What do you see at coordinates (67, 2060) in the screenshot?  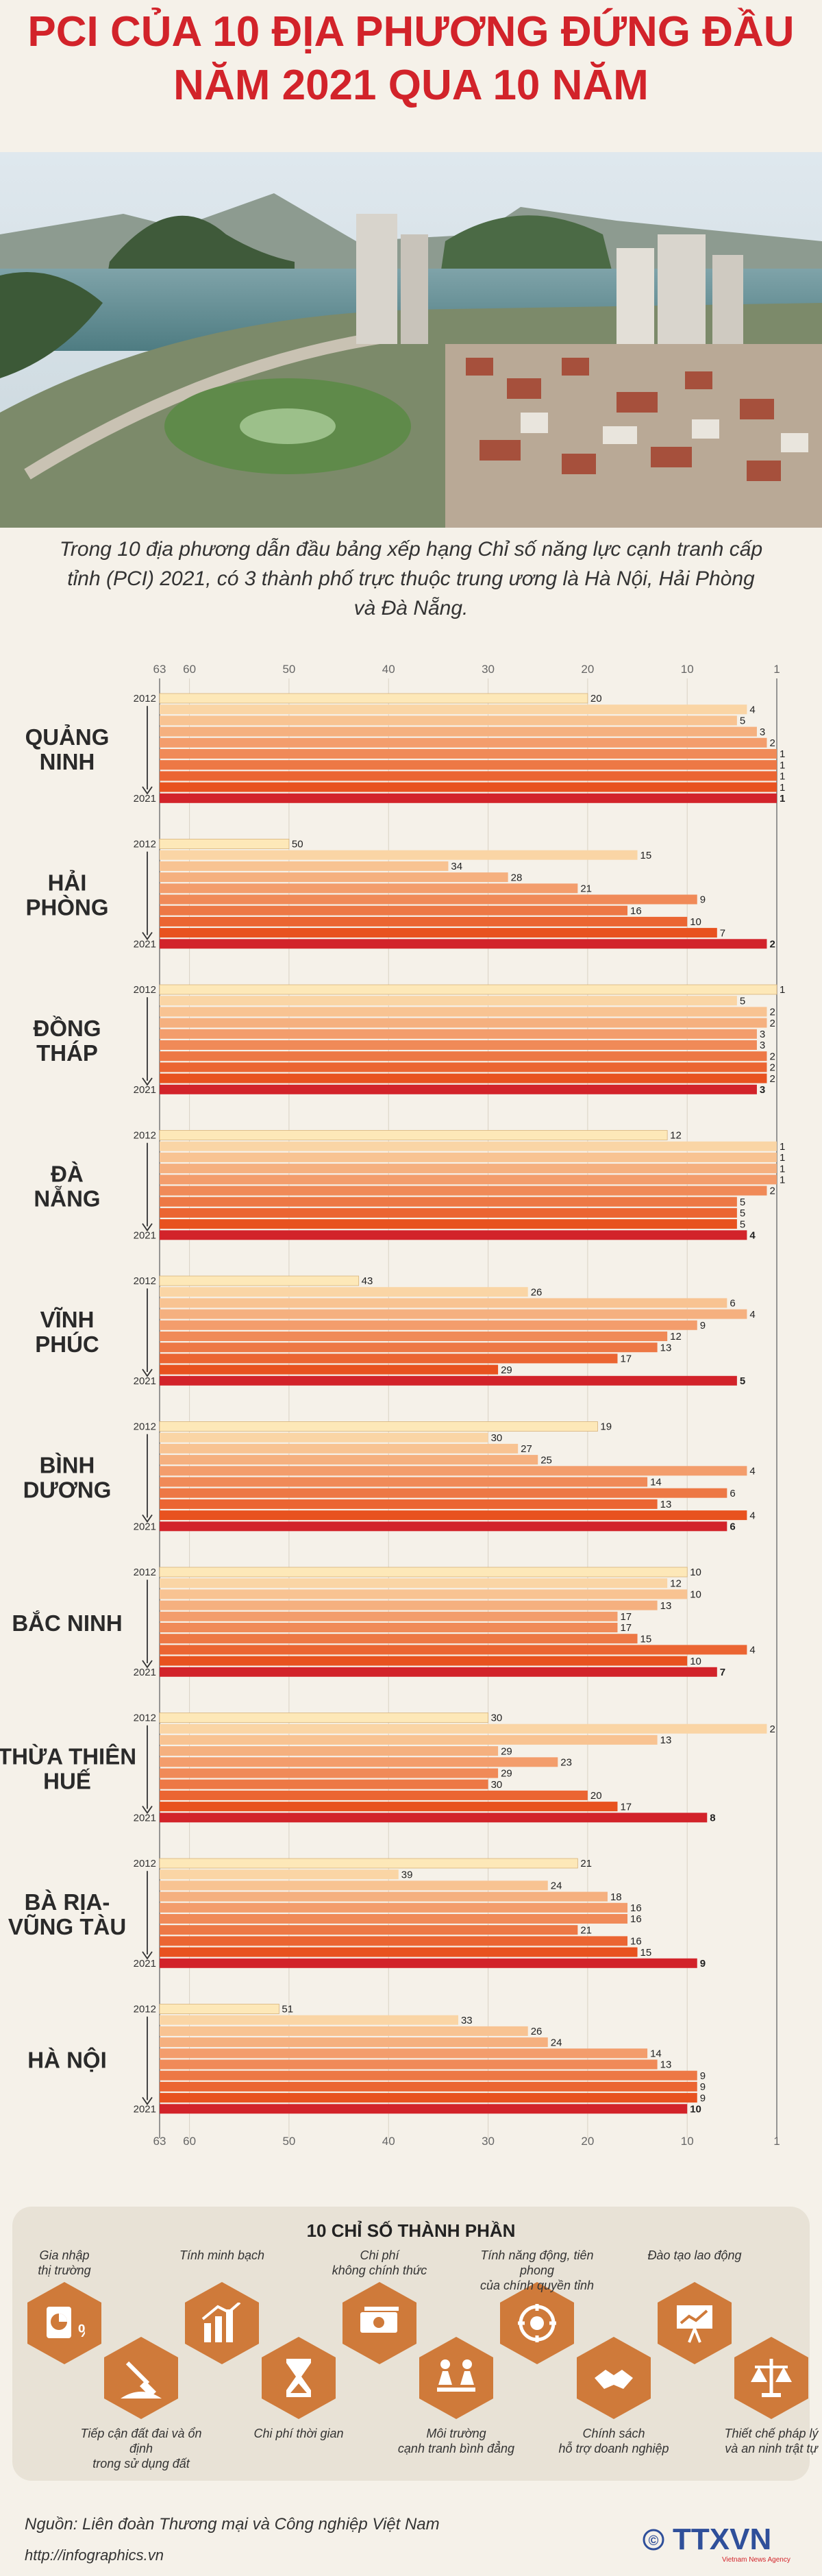 I see `province-name: HÀ NỘI` at bounding box center [67, 2060].